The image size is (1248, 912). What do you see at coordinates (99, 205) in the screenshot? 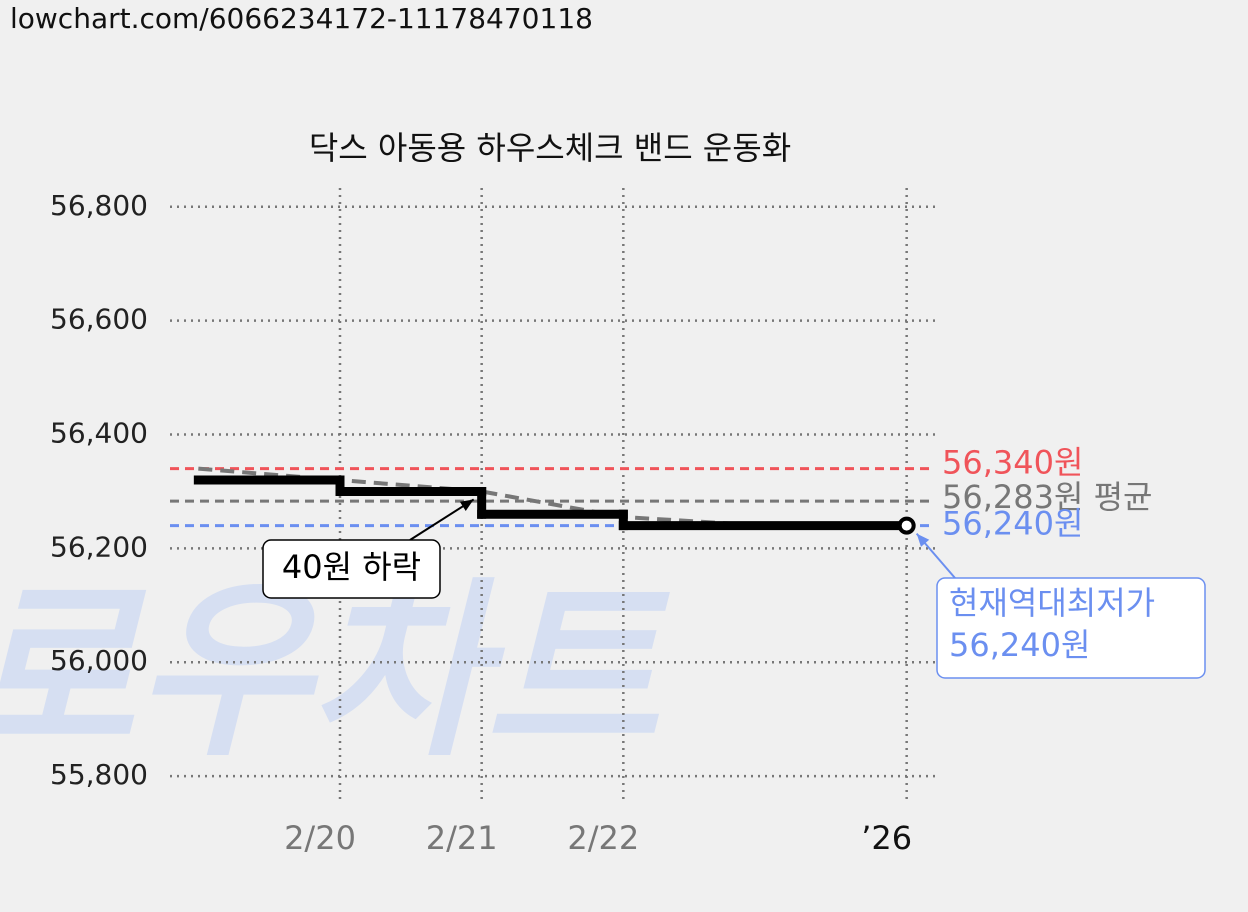
I see `y-tick-label: 56,800` at bounding box center [99, 205].